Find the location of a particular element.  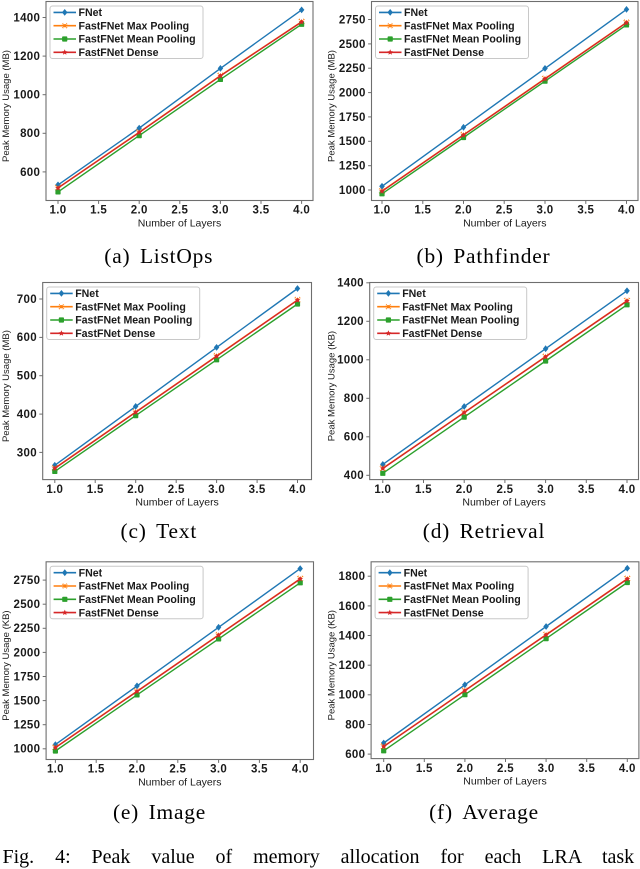

svg-text:(c)Text: (c) Text is located at coordinates (159, 531).